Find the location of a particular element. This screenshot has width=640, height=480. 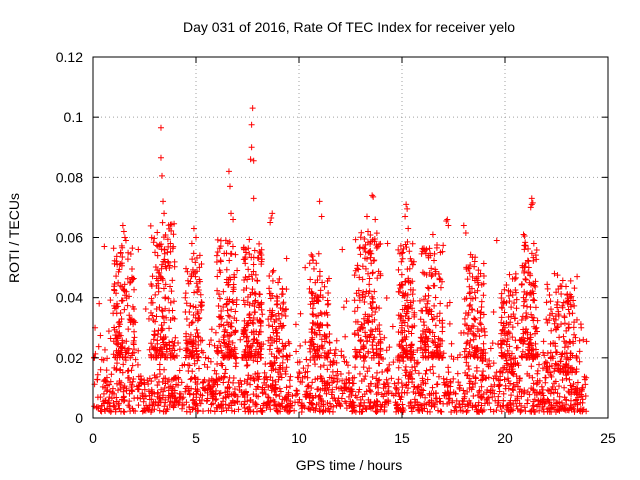

y-tick-label: 0.04 is located at coordinates (69, 298).